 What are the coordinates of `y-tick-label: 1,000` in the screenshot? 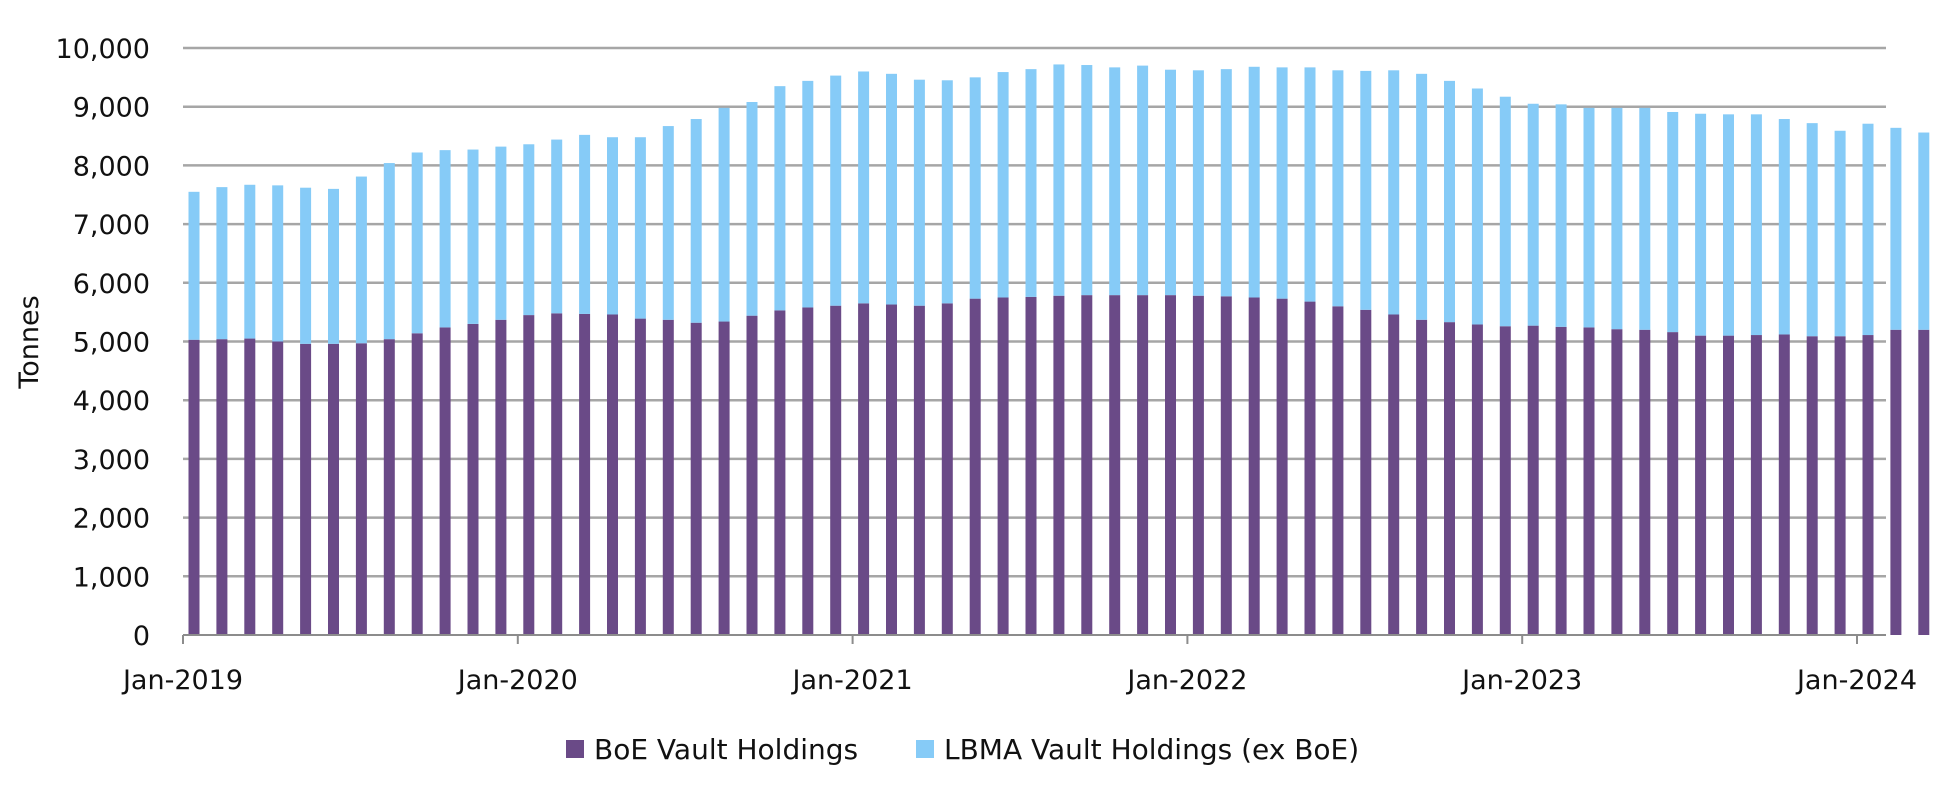 It's located at (111, 577).